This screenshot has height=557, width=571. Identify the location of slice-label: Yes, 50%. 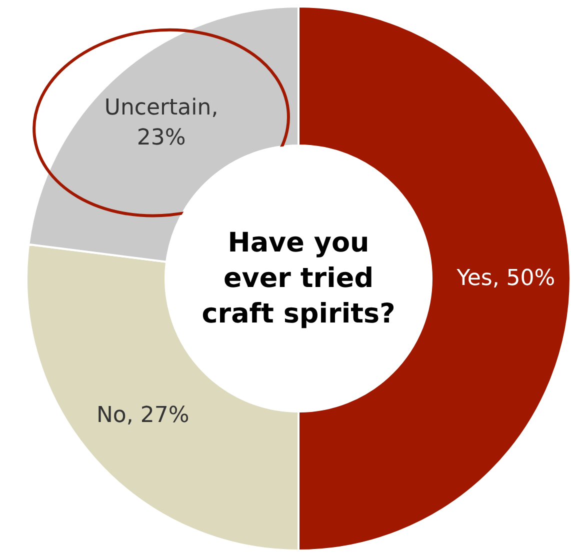
(506, 278).